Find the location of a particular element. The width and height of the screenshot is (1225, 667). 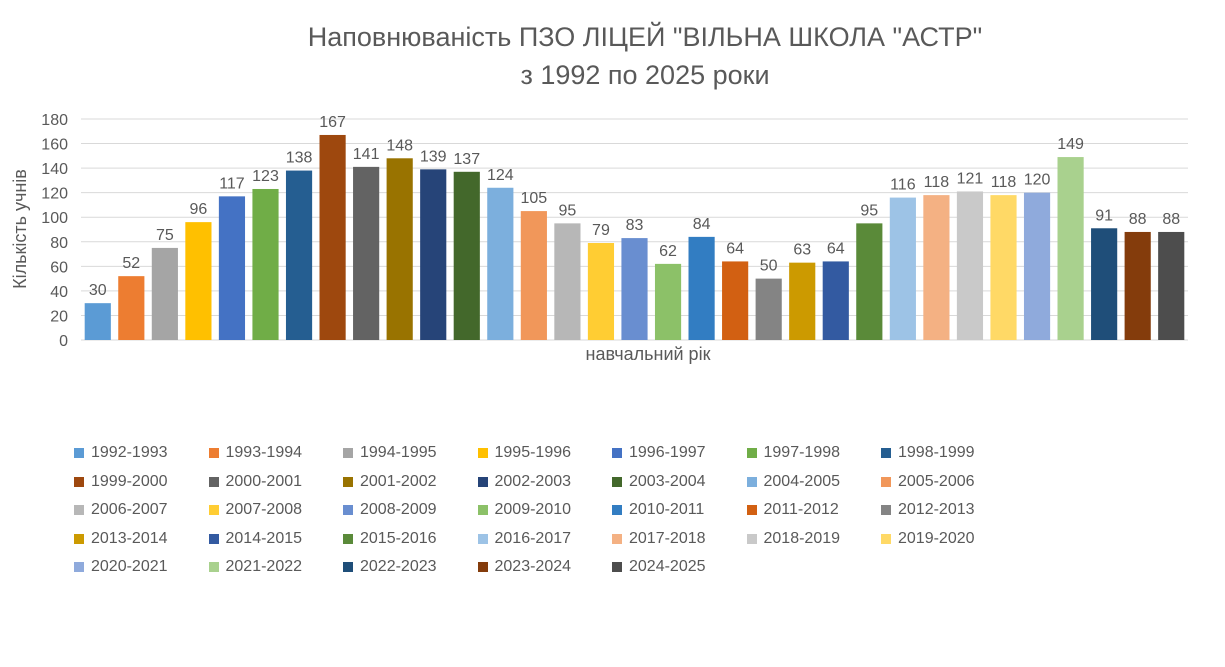

data-label-1997-1998: 123 is located at coordinates (265, 176).